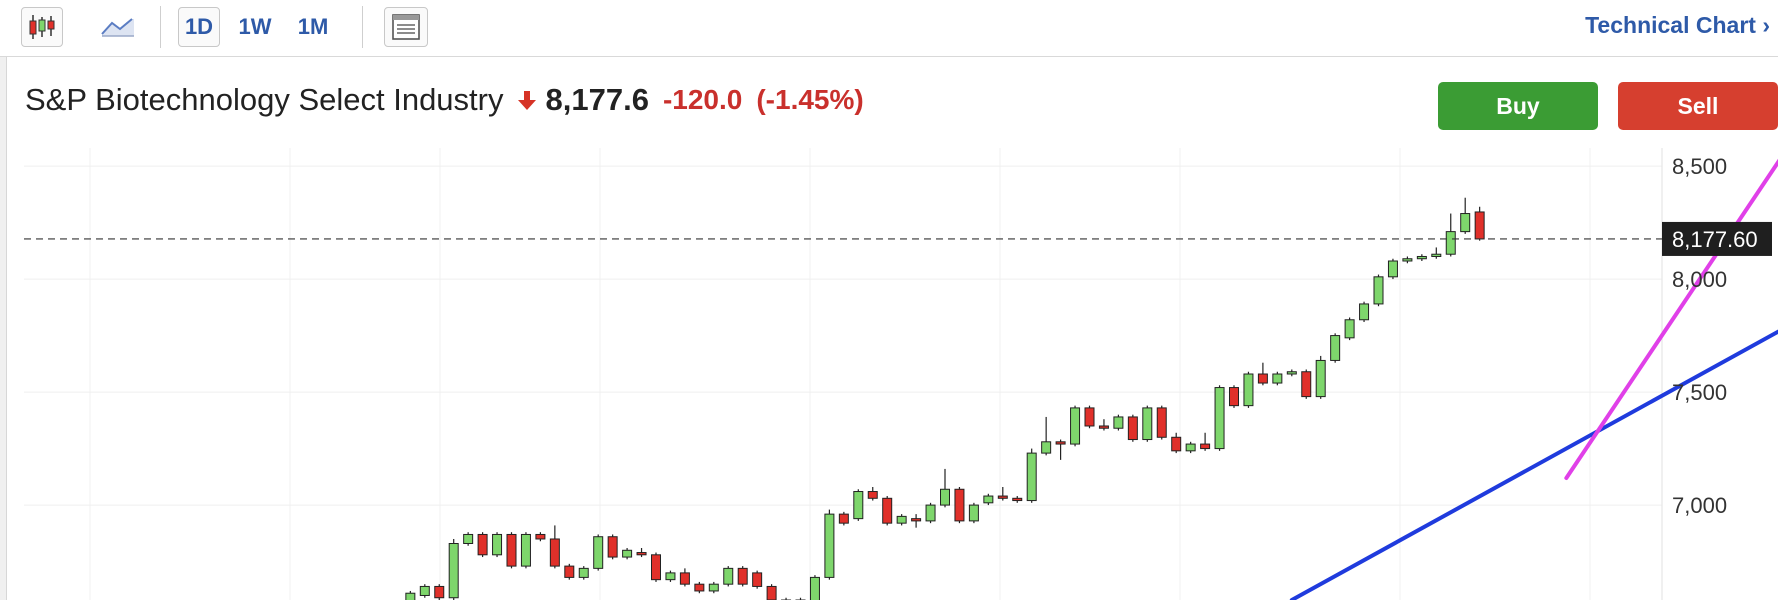 The width and height of the screenshot is (1778, 600). What do you see at coordinates (1677, 25) in the screenshot?
I see `technical-chart-link: Technical Chart ›` at bounding box center [1677, 25].